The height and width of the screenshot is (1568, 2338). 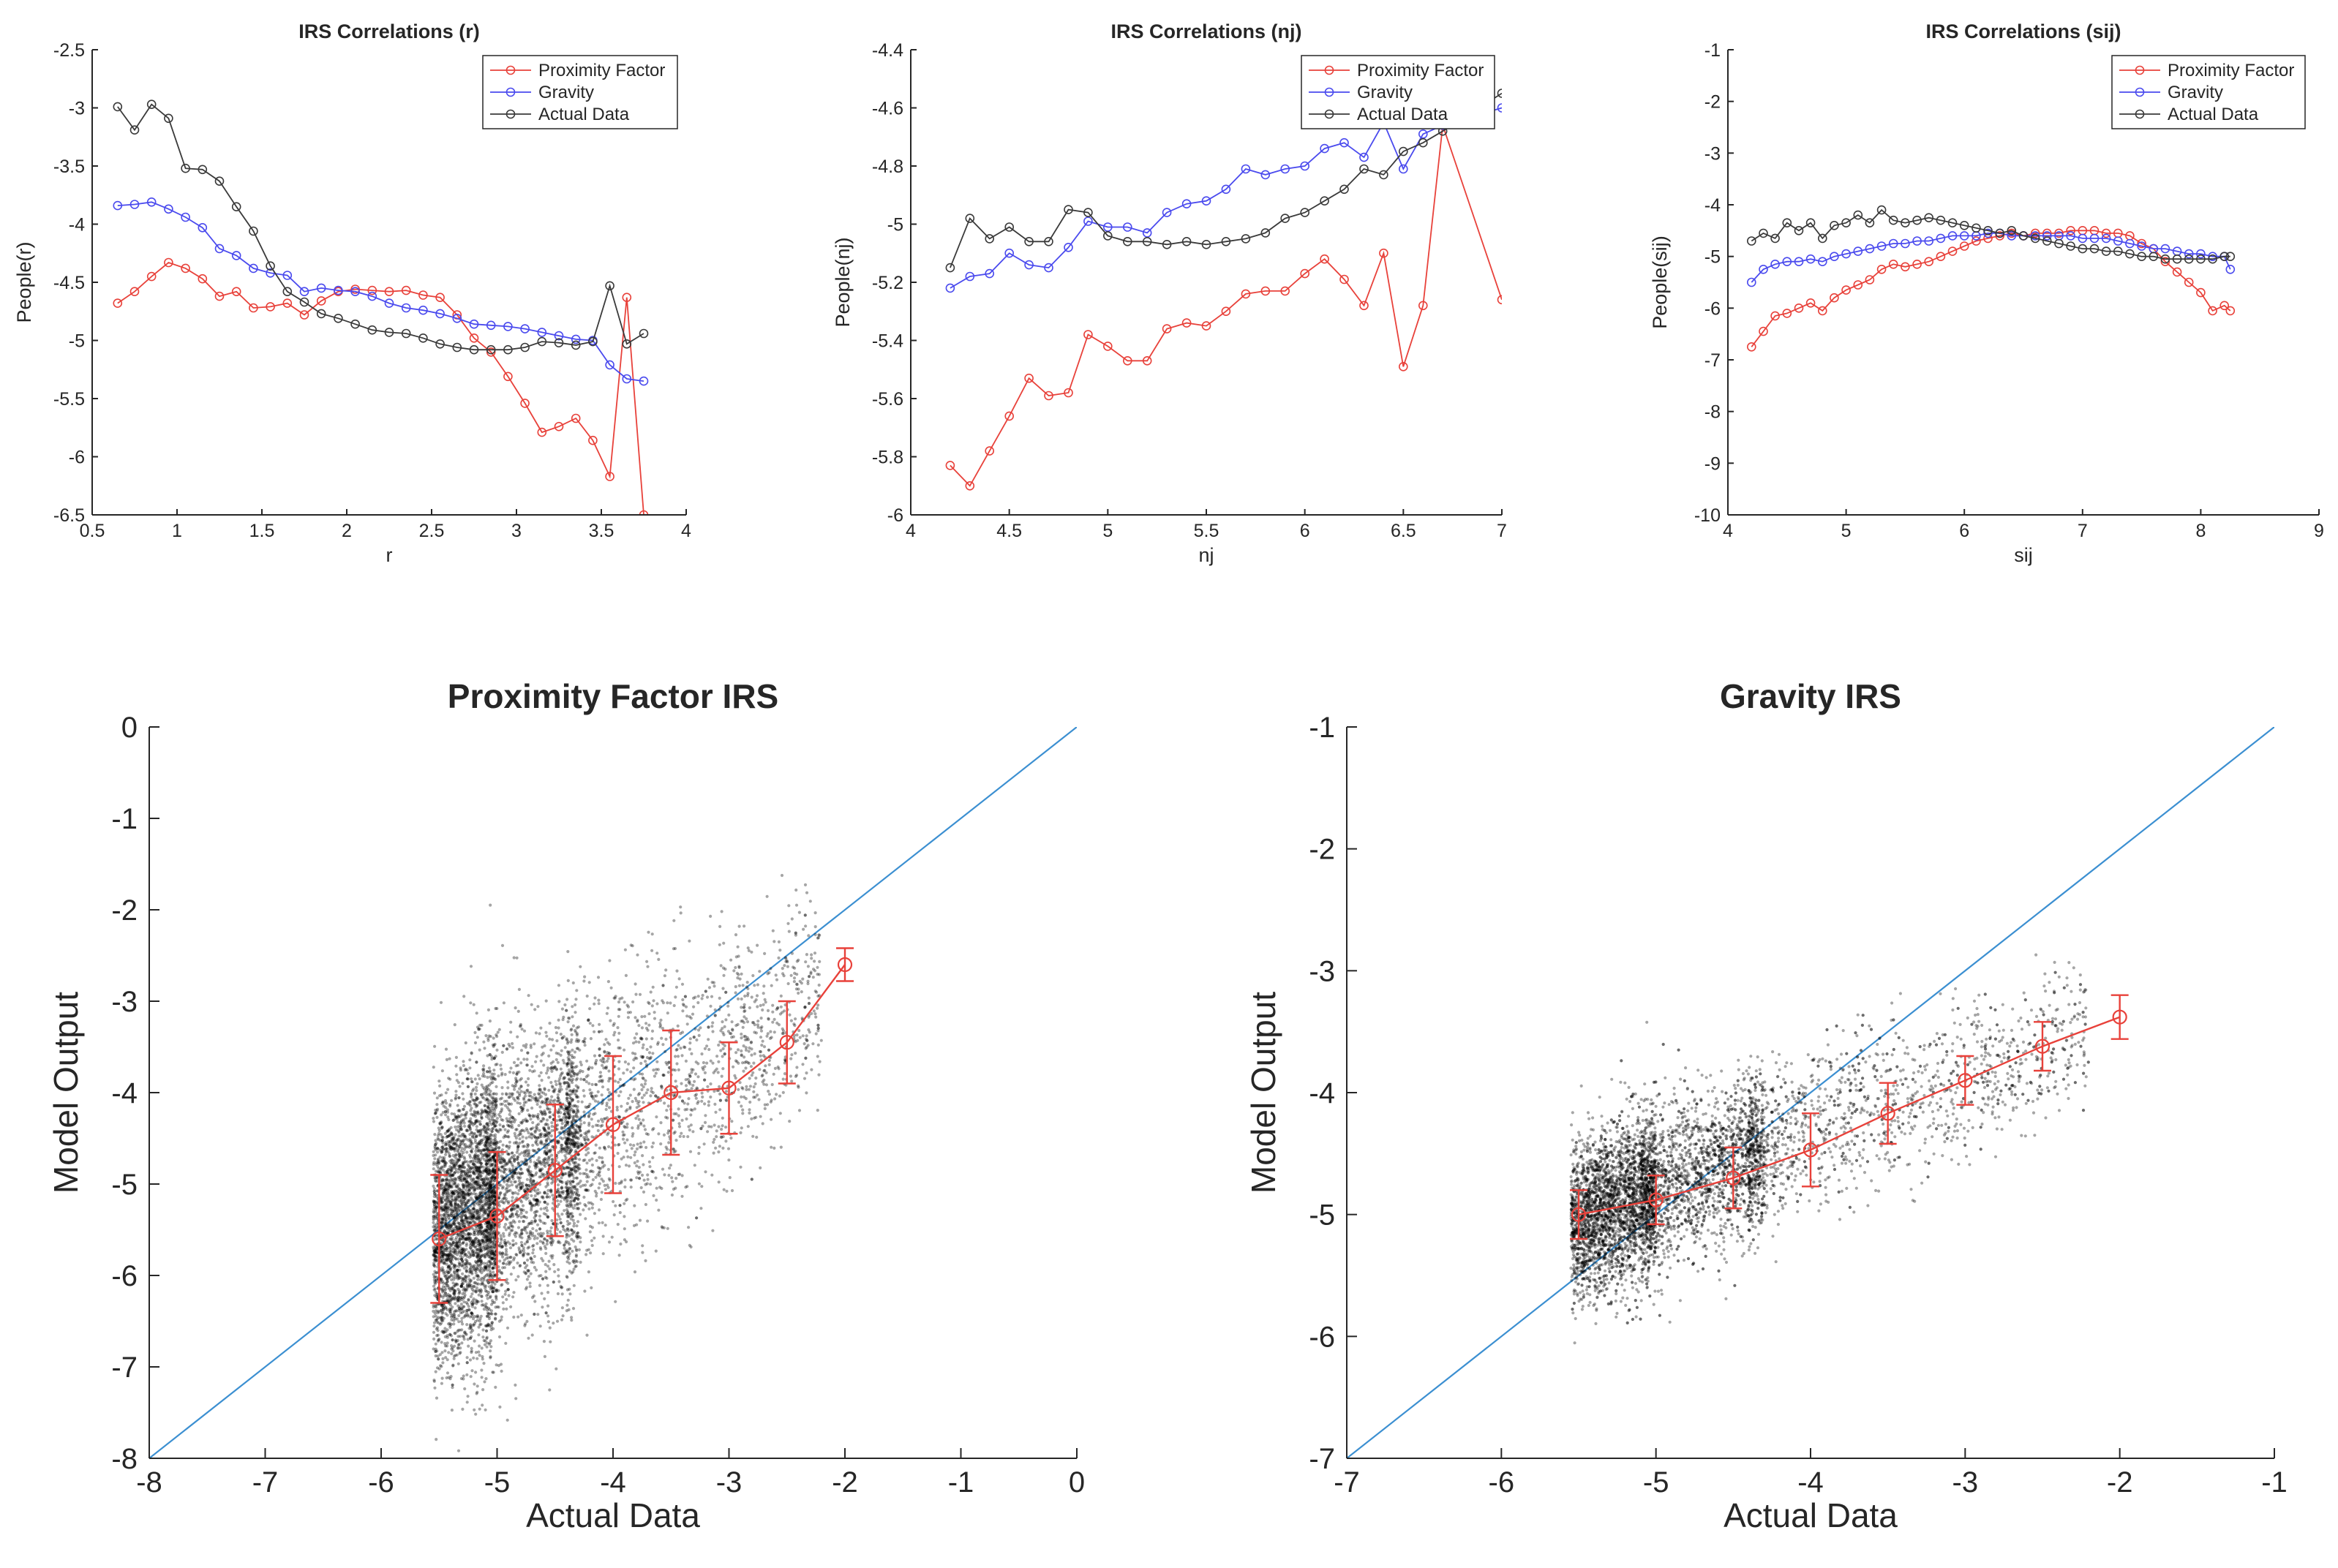 I want to click on x-axis-label: r, so click(x=390, y=555).